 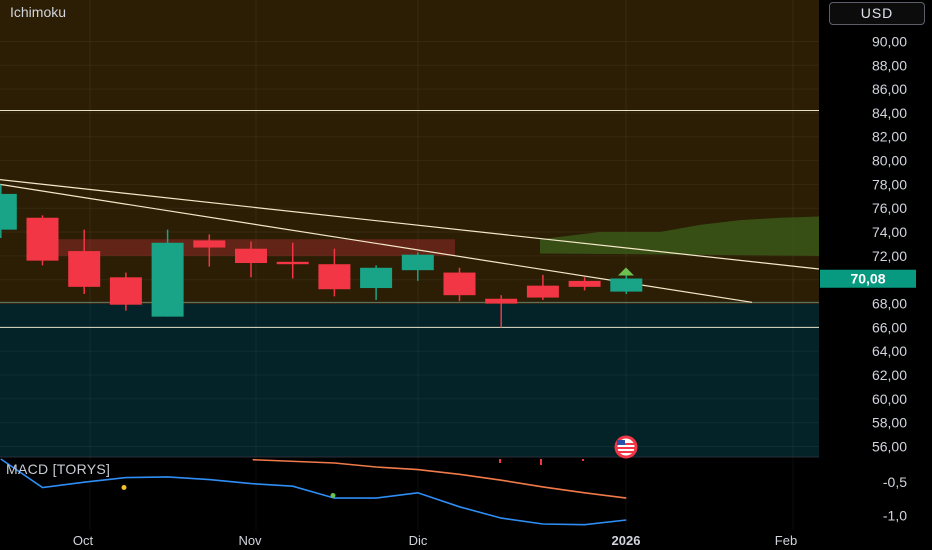 What do you see at coordinates (889, 184) in the screenshot?
I see `price-tick-label: 78,00` at bounding box center [889, 184].